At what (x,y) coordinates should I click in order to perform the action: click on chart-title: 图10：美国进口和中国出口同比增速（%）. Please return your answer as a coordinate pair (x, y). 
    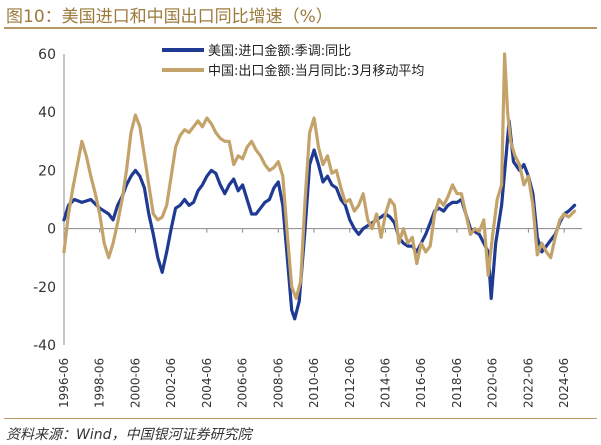
    Looking at the image, I should click on (169, 17).